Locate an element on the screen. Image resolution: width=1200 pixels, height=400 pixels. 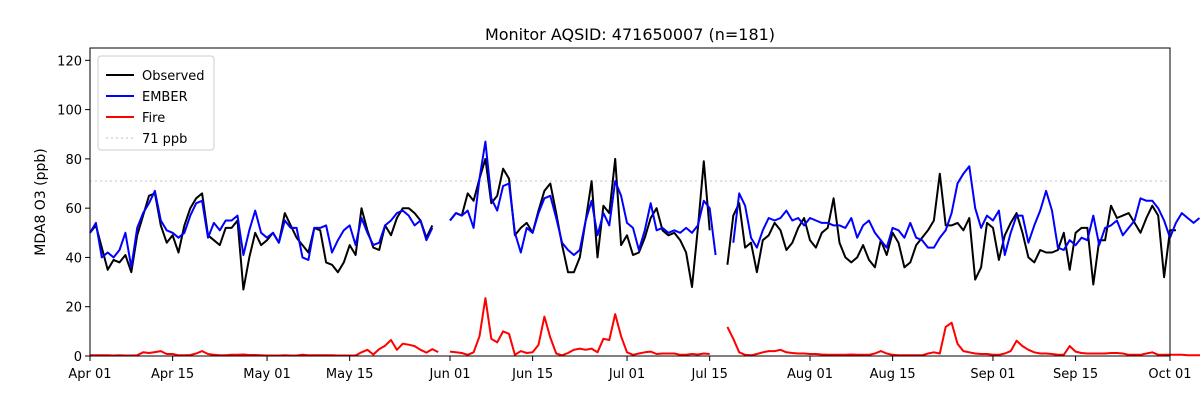
x-tick-label: Jun 15 is located at coordinates (532, 374).